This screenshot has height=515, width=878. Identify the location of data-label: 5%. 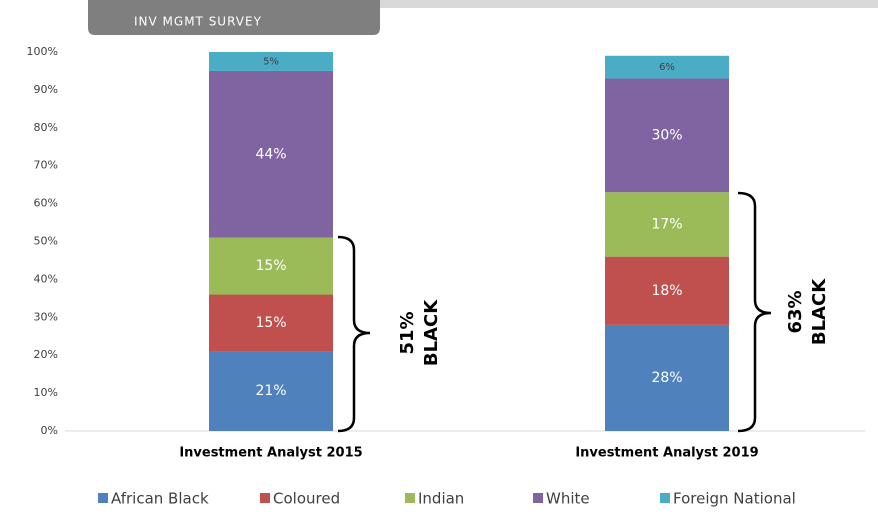
(271, 61).